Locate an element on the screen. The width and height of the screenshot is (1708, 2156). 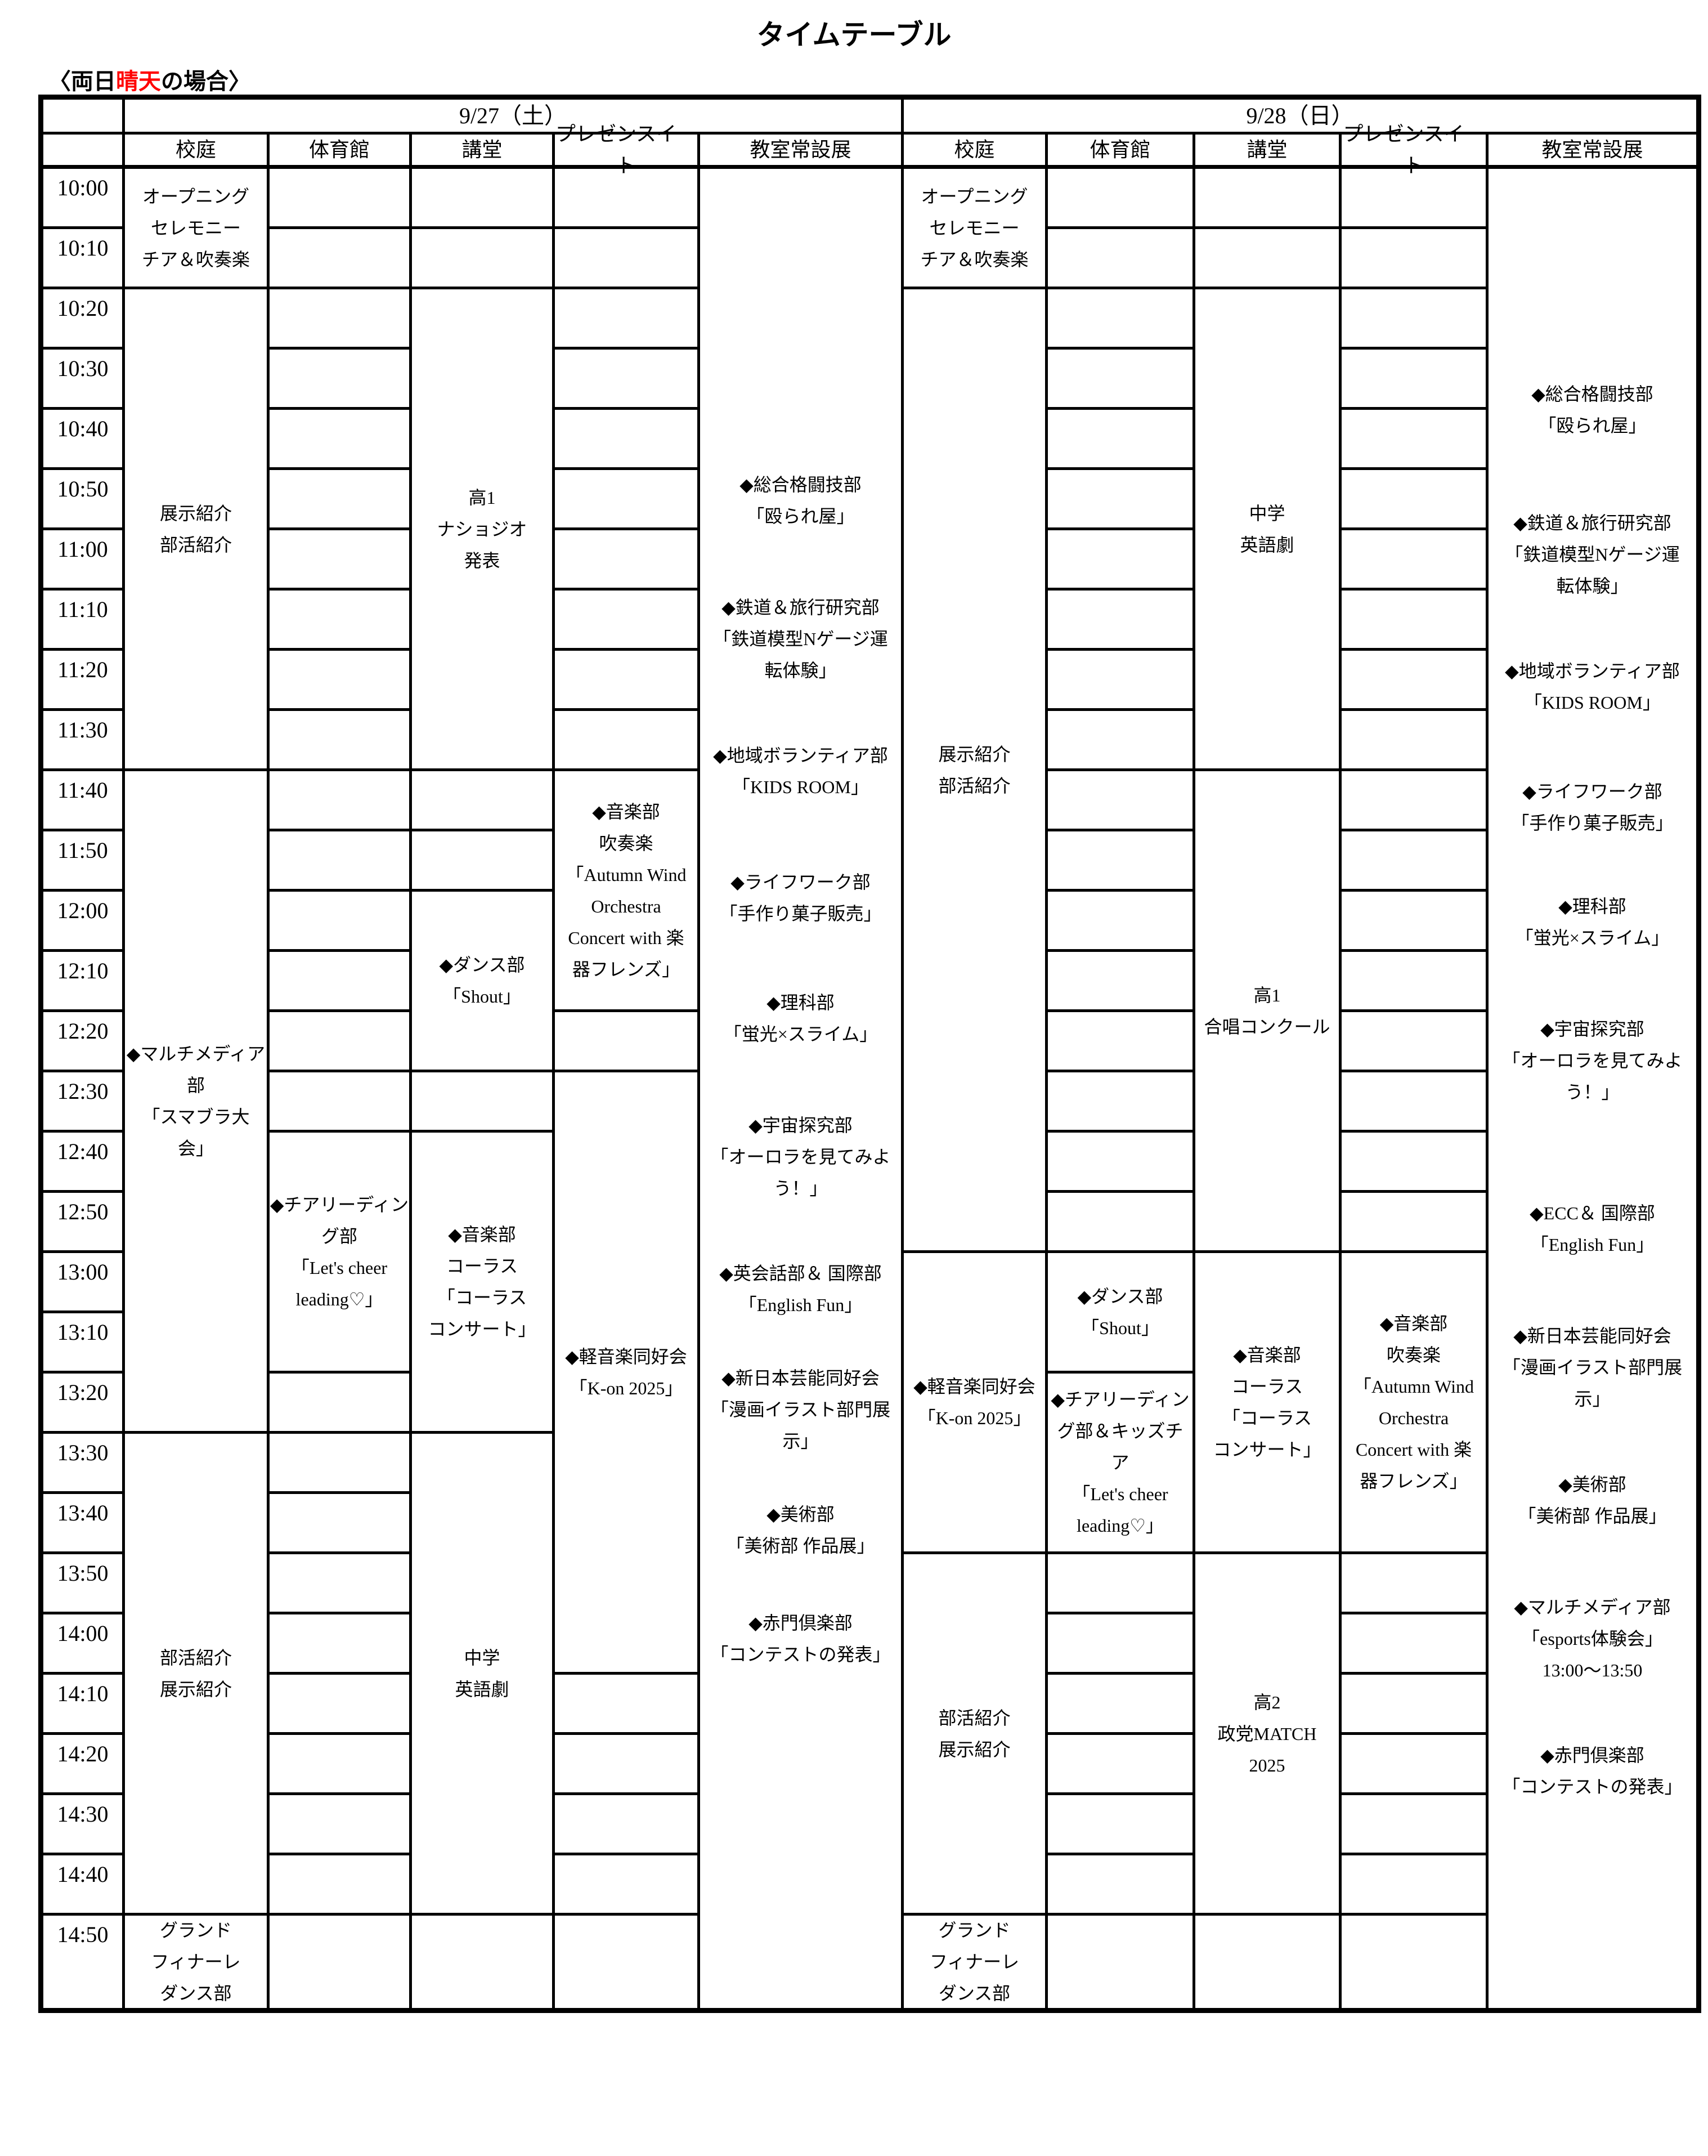
event-line: 「KIDS ROOM」 is located at coordinates (1592, 702).